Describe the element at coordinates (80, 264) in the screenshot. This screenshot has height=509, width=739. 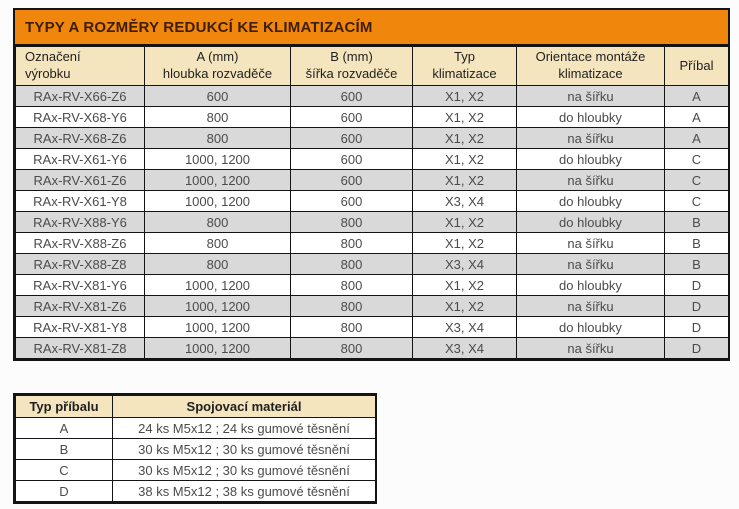
I see `cell-product-code: RAx-RV-X88-Z8` at that location.